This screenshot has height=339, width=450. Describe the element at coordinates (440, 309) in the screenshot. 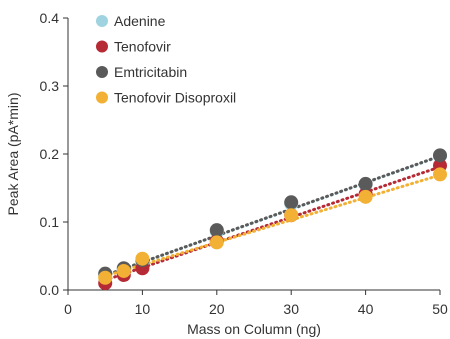

I see `x-tick-label: 50` at that location.